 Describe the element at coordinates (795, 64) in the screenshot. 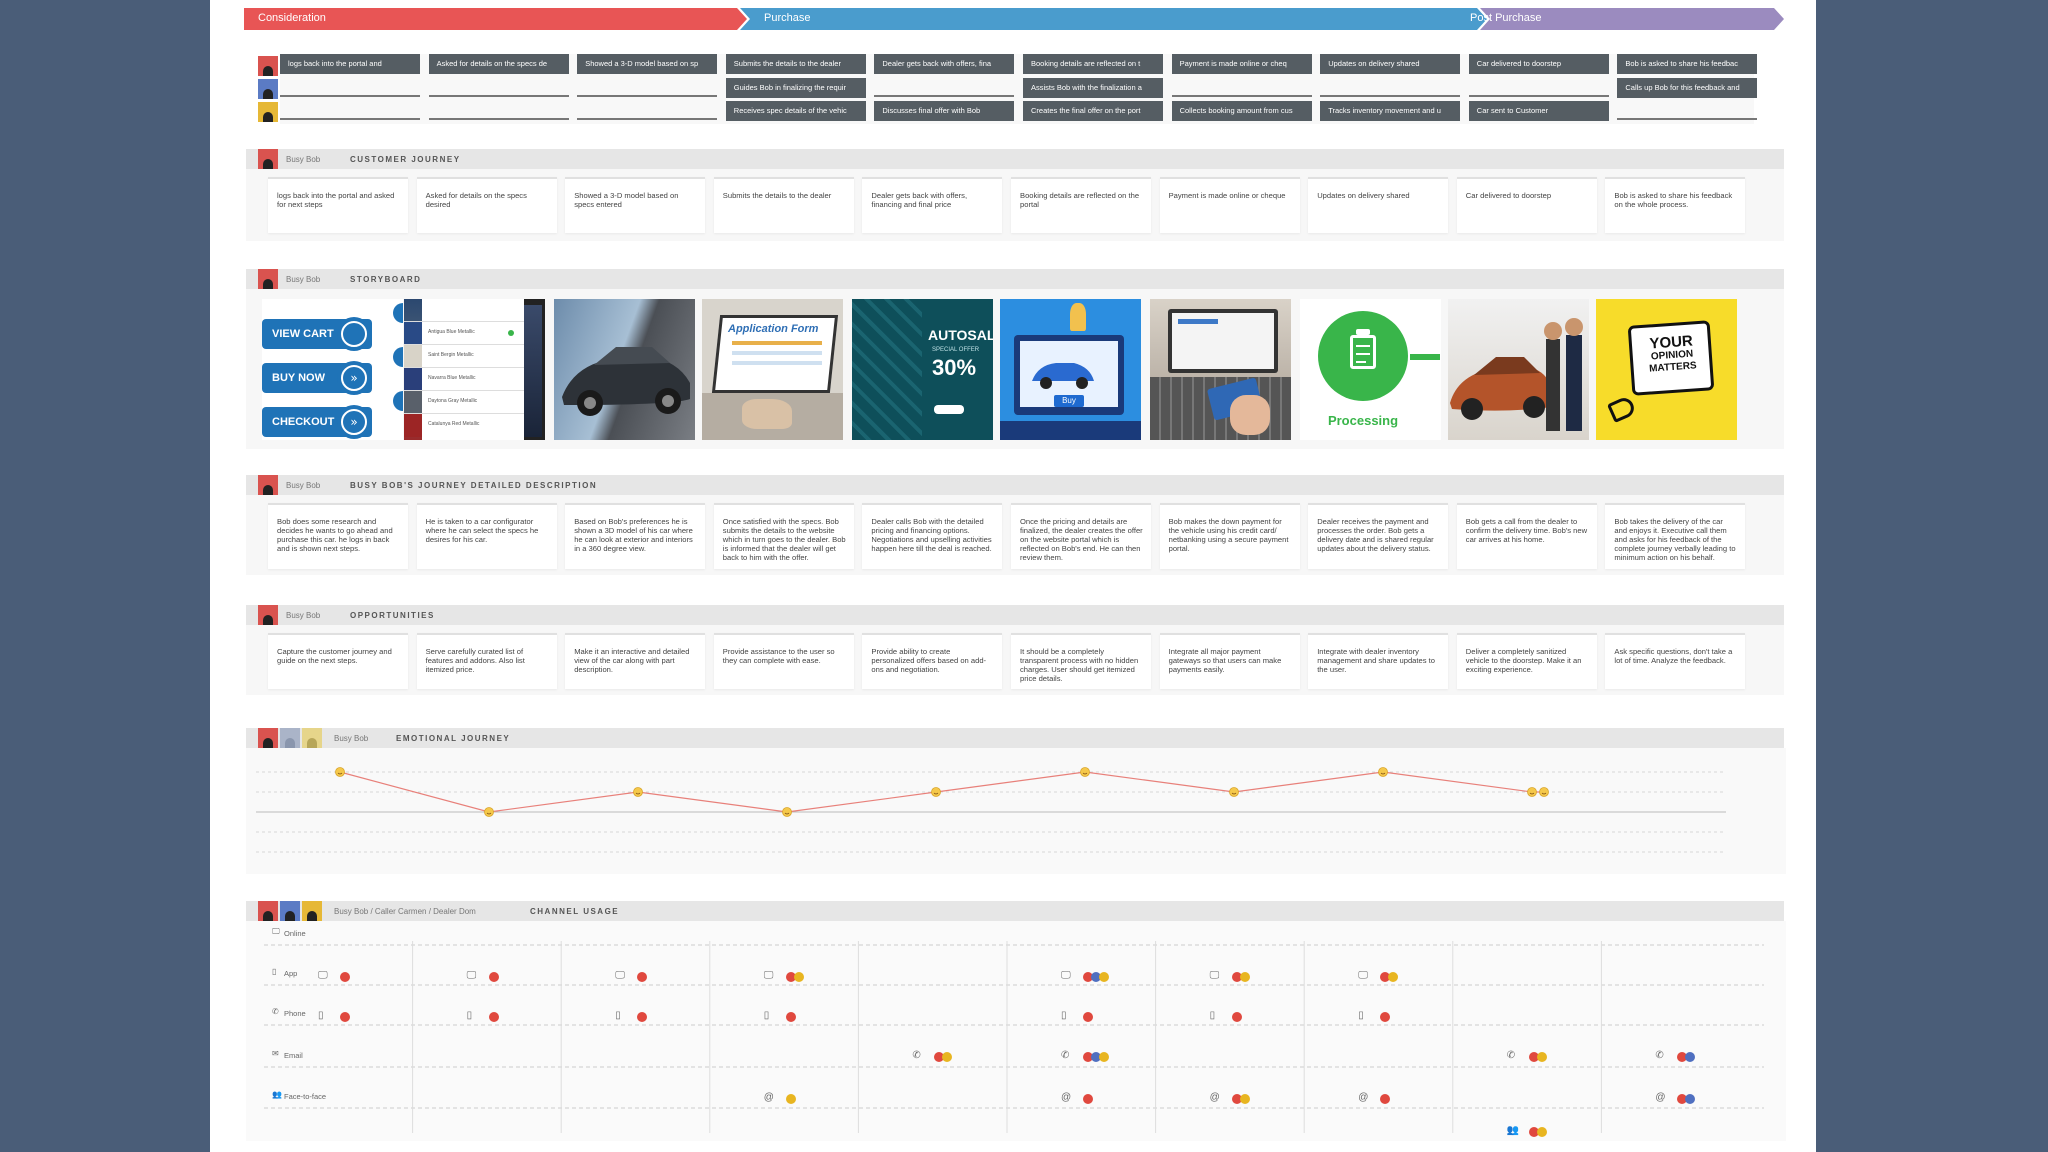

I see `swimlane-card: Submits the details to the dealer` at that location.